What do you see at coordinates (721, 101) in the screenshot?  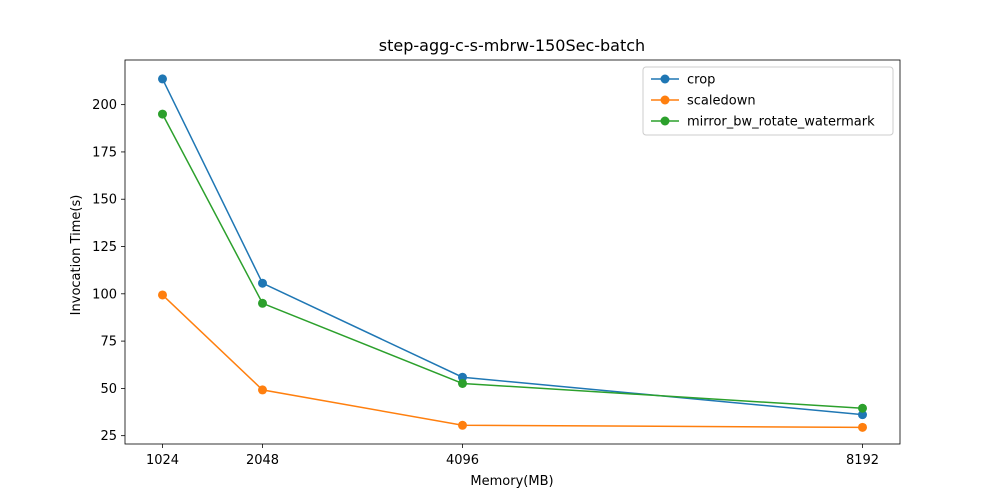 I see `legend-label-1: scaledown` at bounding box center [721, 101].